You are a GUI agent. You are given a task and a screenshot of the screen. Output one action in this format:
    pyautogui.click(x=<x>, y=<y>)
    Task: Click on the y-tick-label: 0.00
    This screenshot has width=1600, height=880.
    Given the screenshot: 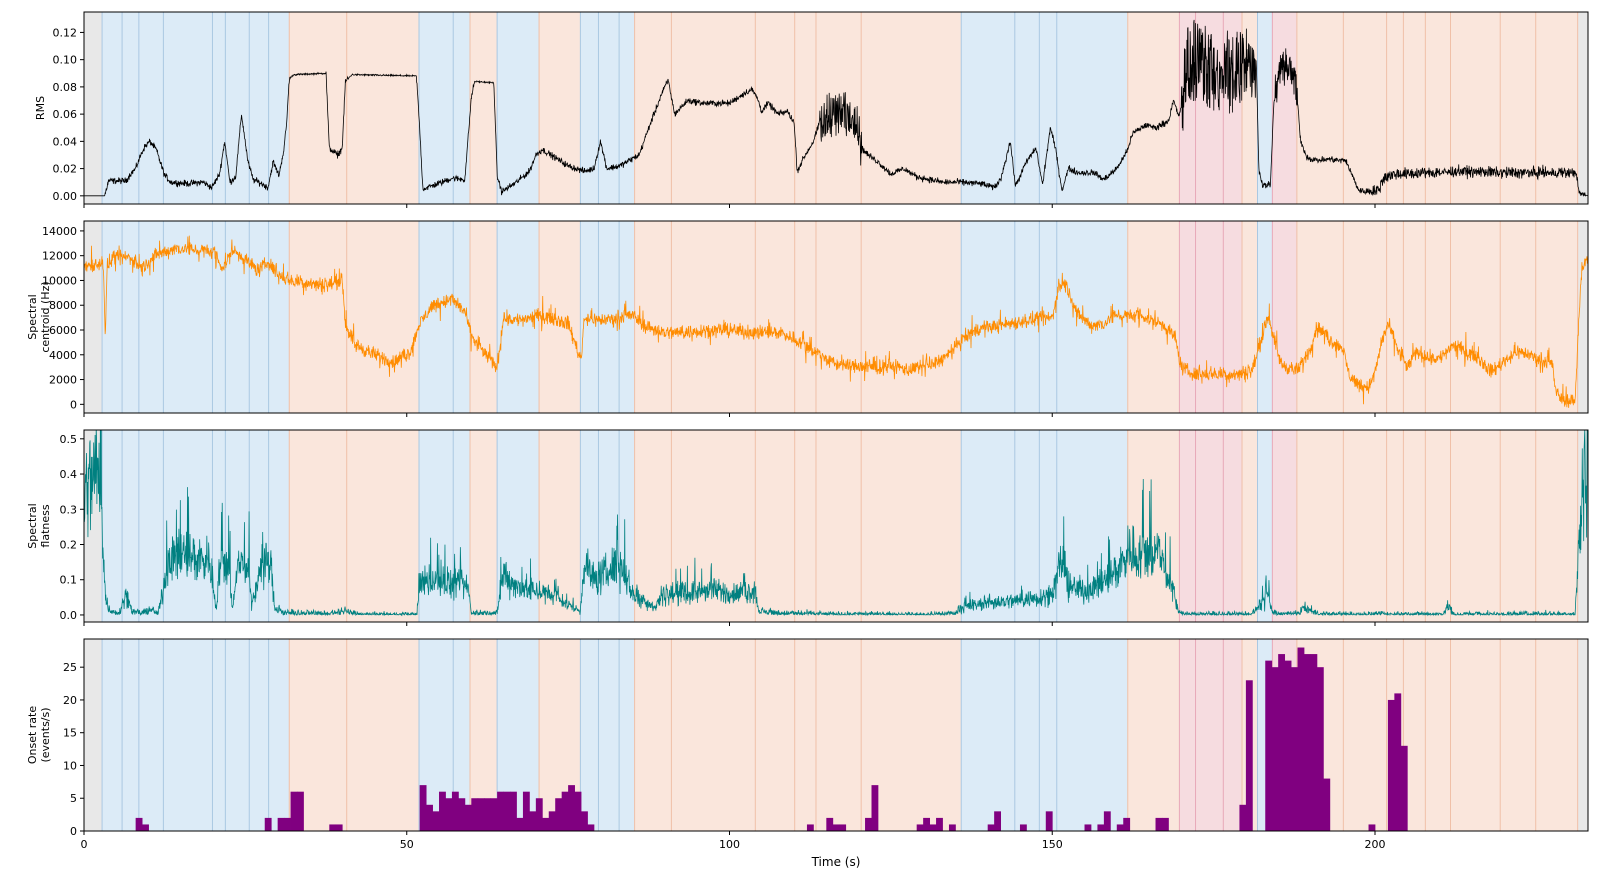 What is the action you would take?
    pyautogui.click(x=65, y=196)
    